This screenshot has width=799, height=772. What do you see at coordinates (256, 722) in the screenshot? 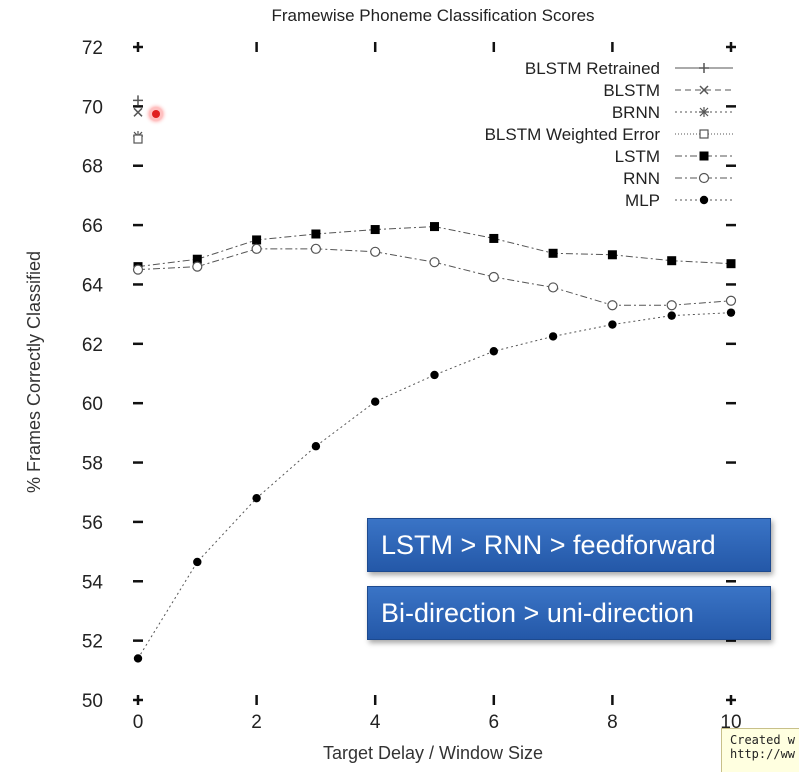
I see `x-tick-label: 2` at bounding box center [256, 722].